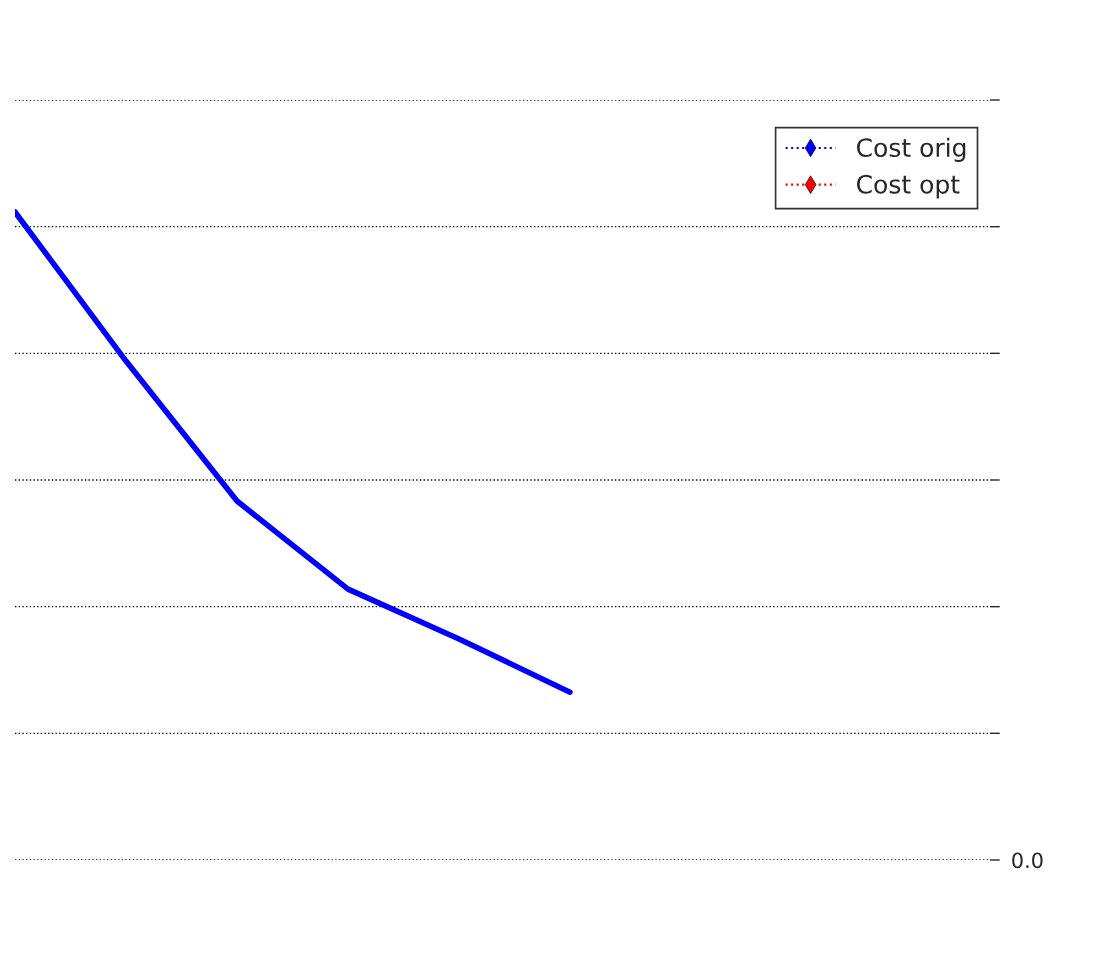  What do you see at coordinates (908, 186) in the screenshot?
I see `legend-label: Cost opt` at bounding box center [908, 186].